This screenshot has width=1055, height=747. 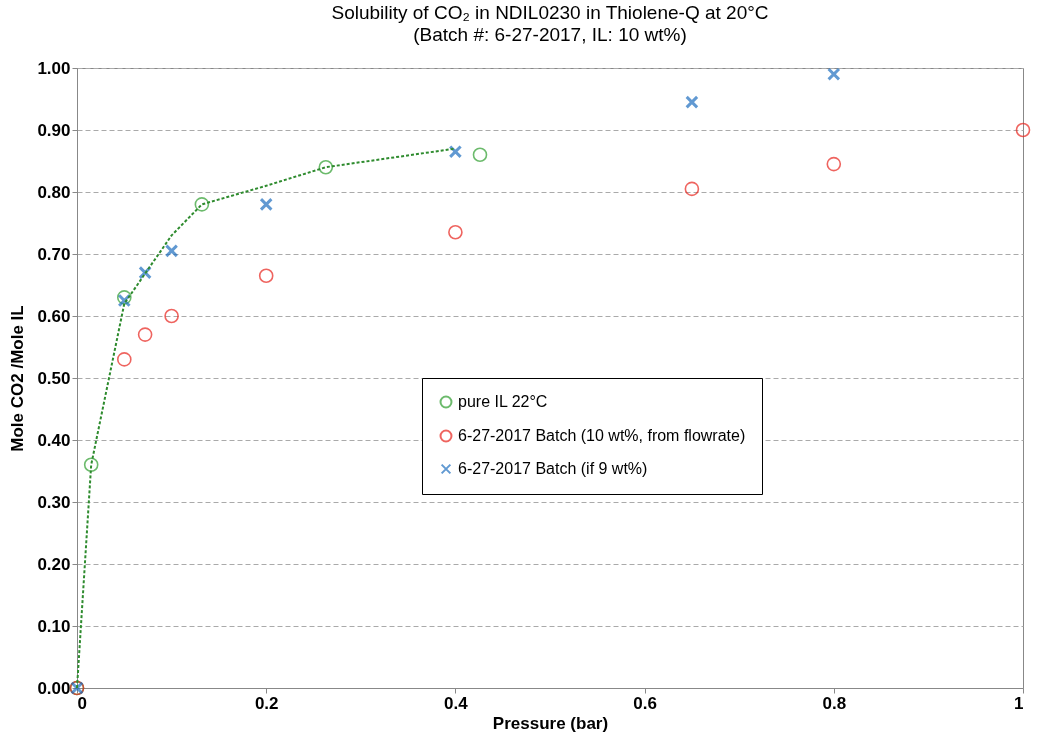 What do you see at coordinates (54, 316) in the screenshot?
I see `y-tick-label: 0.60` at bounding box center [54, 316].